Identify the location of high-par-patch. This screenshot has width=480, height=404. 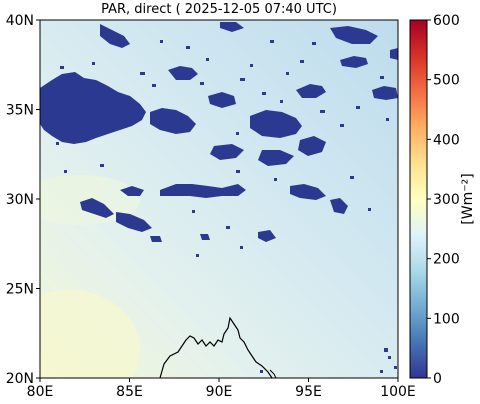
(90, 334).